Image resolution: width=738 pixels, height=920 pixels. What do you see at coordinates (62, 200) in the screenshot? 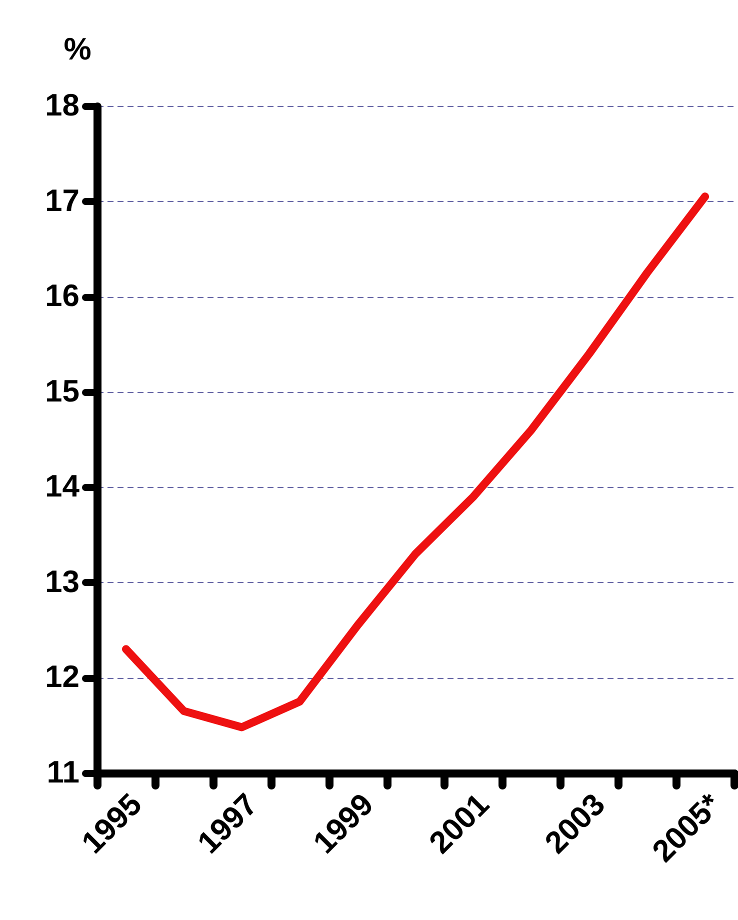
I see `y-tick-label: 17` at bounding box center [62, 200].